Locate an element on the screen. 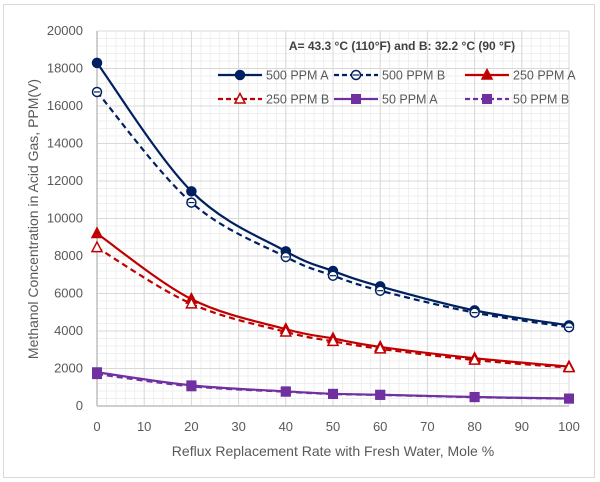 This screenshot has height=482, width=600. legend-item-500-ppm-a: 500 PPM A is located at coordinates (273, 76).